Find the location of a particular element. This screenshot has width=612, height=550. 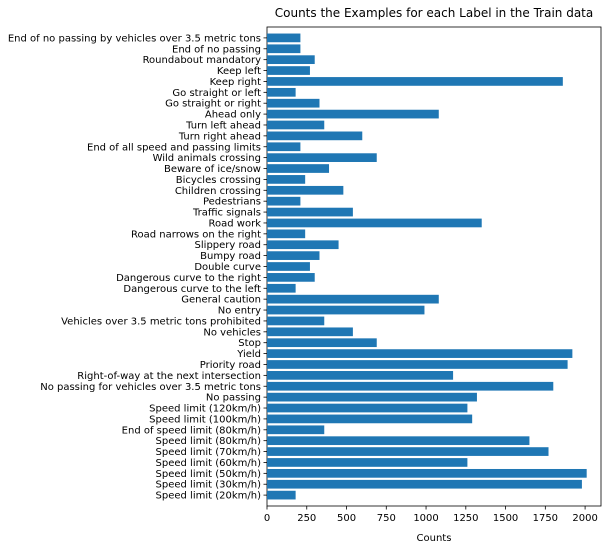

y-tick-label: Speed limit (20km/h) is located at coordinates (209, 496).